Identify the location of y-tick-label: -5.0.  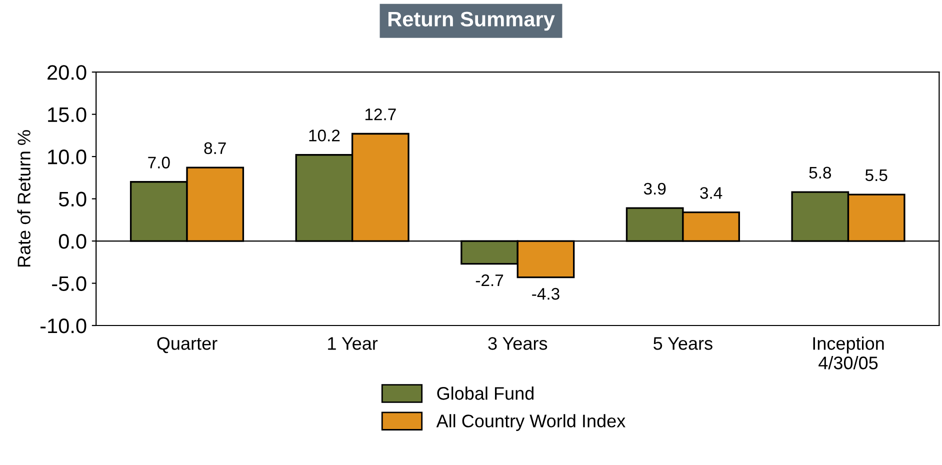
(69, 284).